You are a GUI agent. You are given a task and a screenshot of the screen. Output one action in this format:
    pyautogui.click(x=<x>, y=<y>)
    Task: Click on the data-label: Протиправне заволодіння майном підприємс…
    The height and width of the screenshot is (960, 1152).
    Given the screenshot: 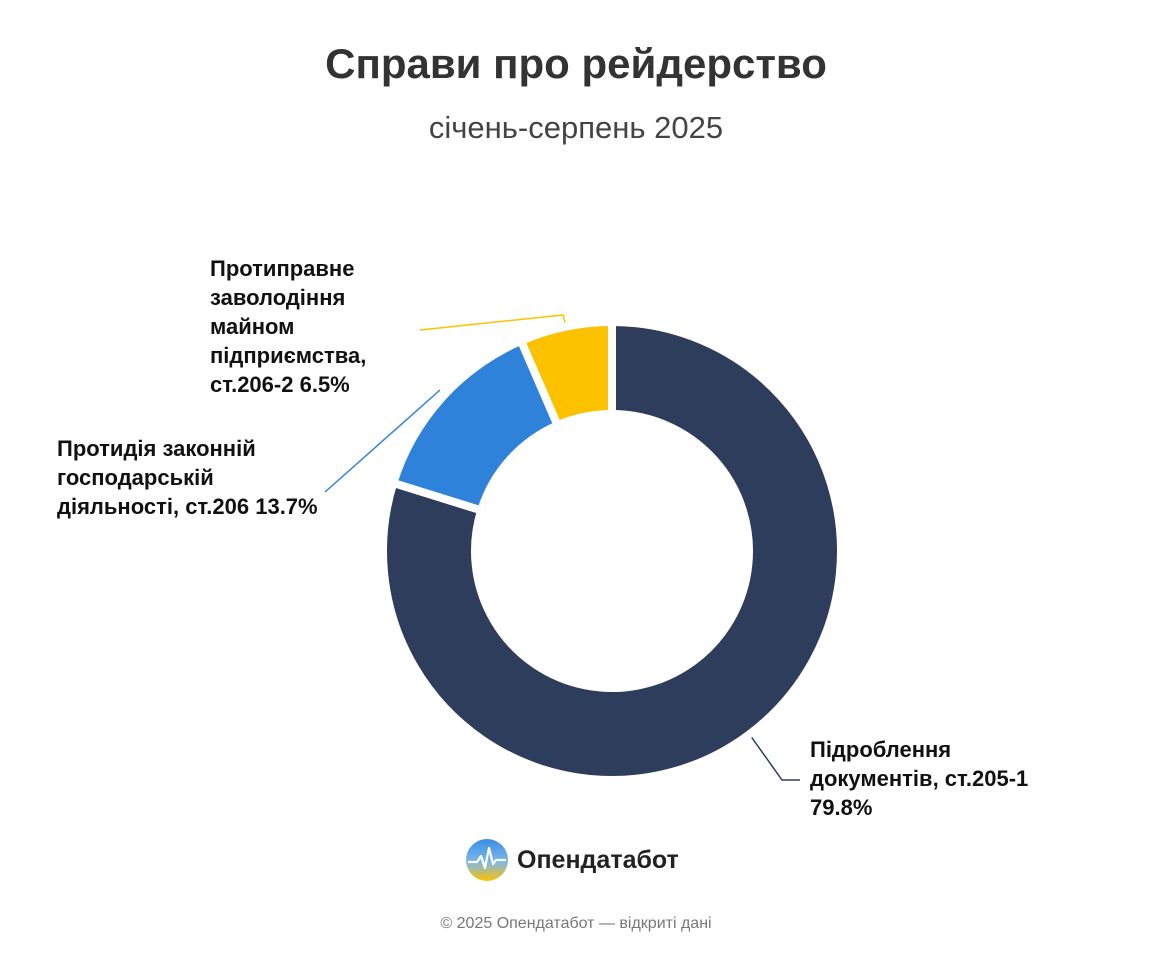 What is the action you would take?
    pyautogui.click(x=310, y=326)
    